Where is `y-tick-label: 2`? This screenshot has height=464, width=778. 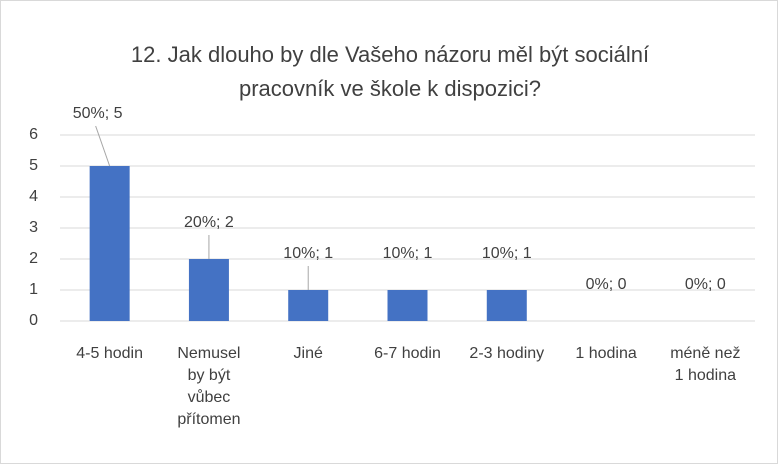 y-tick-label: 2 is located at coordinates (33, 258).